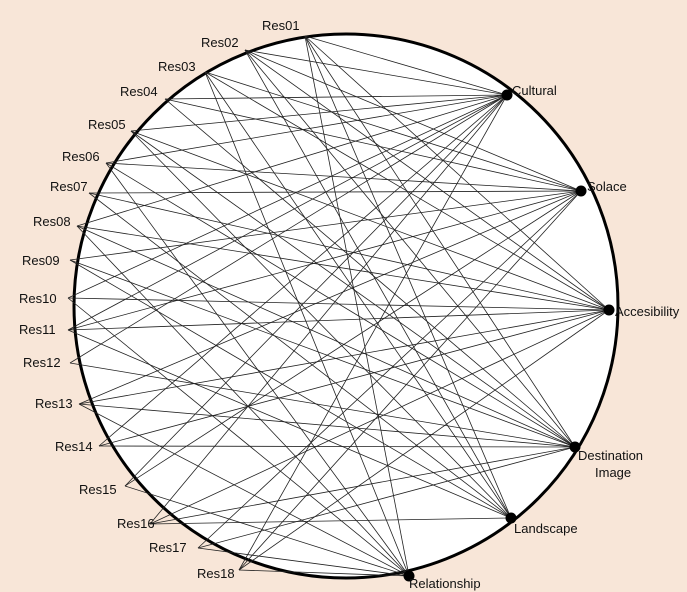 The image size is (687, 592). Describe the element at coordinates (42, 362) in the screenshot. I see `respondent-label-res12: Res12` at that location.